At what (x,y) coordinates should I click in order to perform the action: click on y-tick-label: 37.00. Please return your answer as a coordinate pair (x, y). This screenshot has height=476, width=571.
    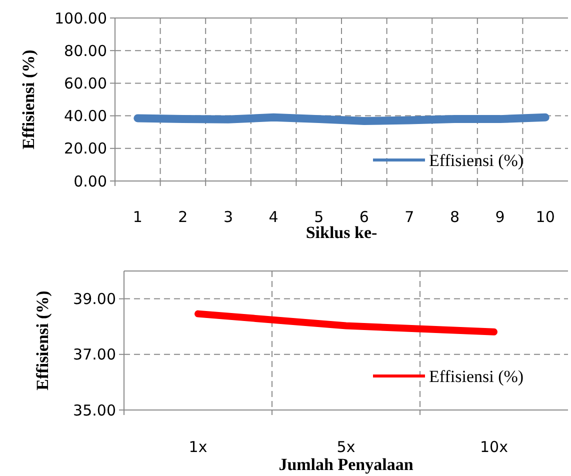
    Looking at the image, I should click on (94, 355).